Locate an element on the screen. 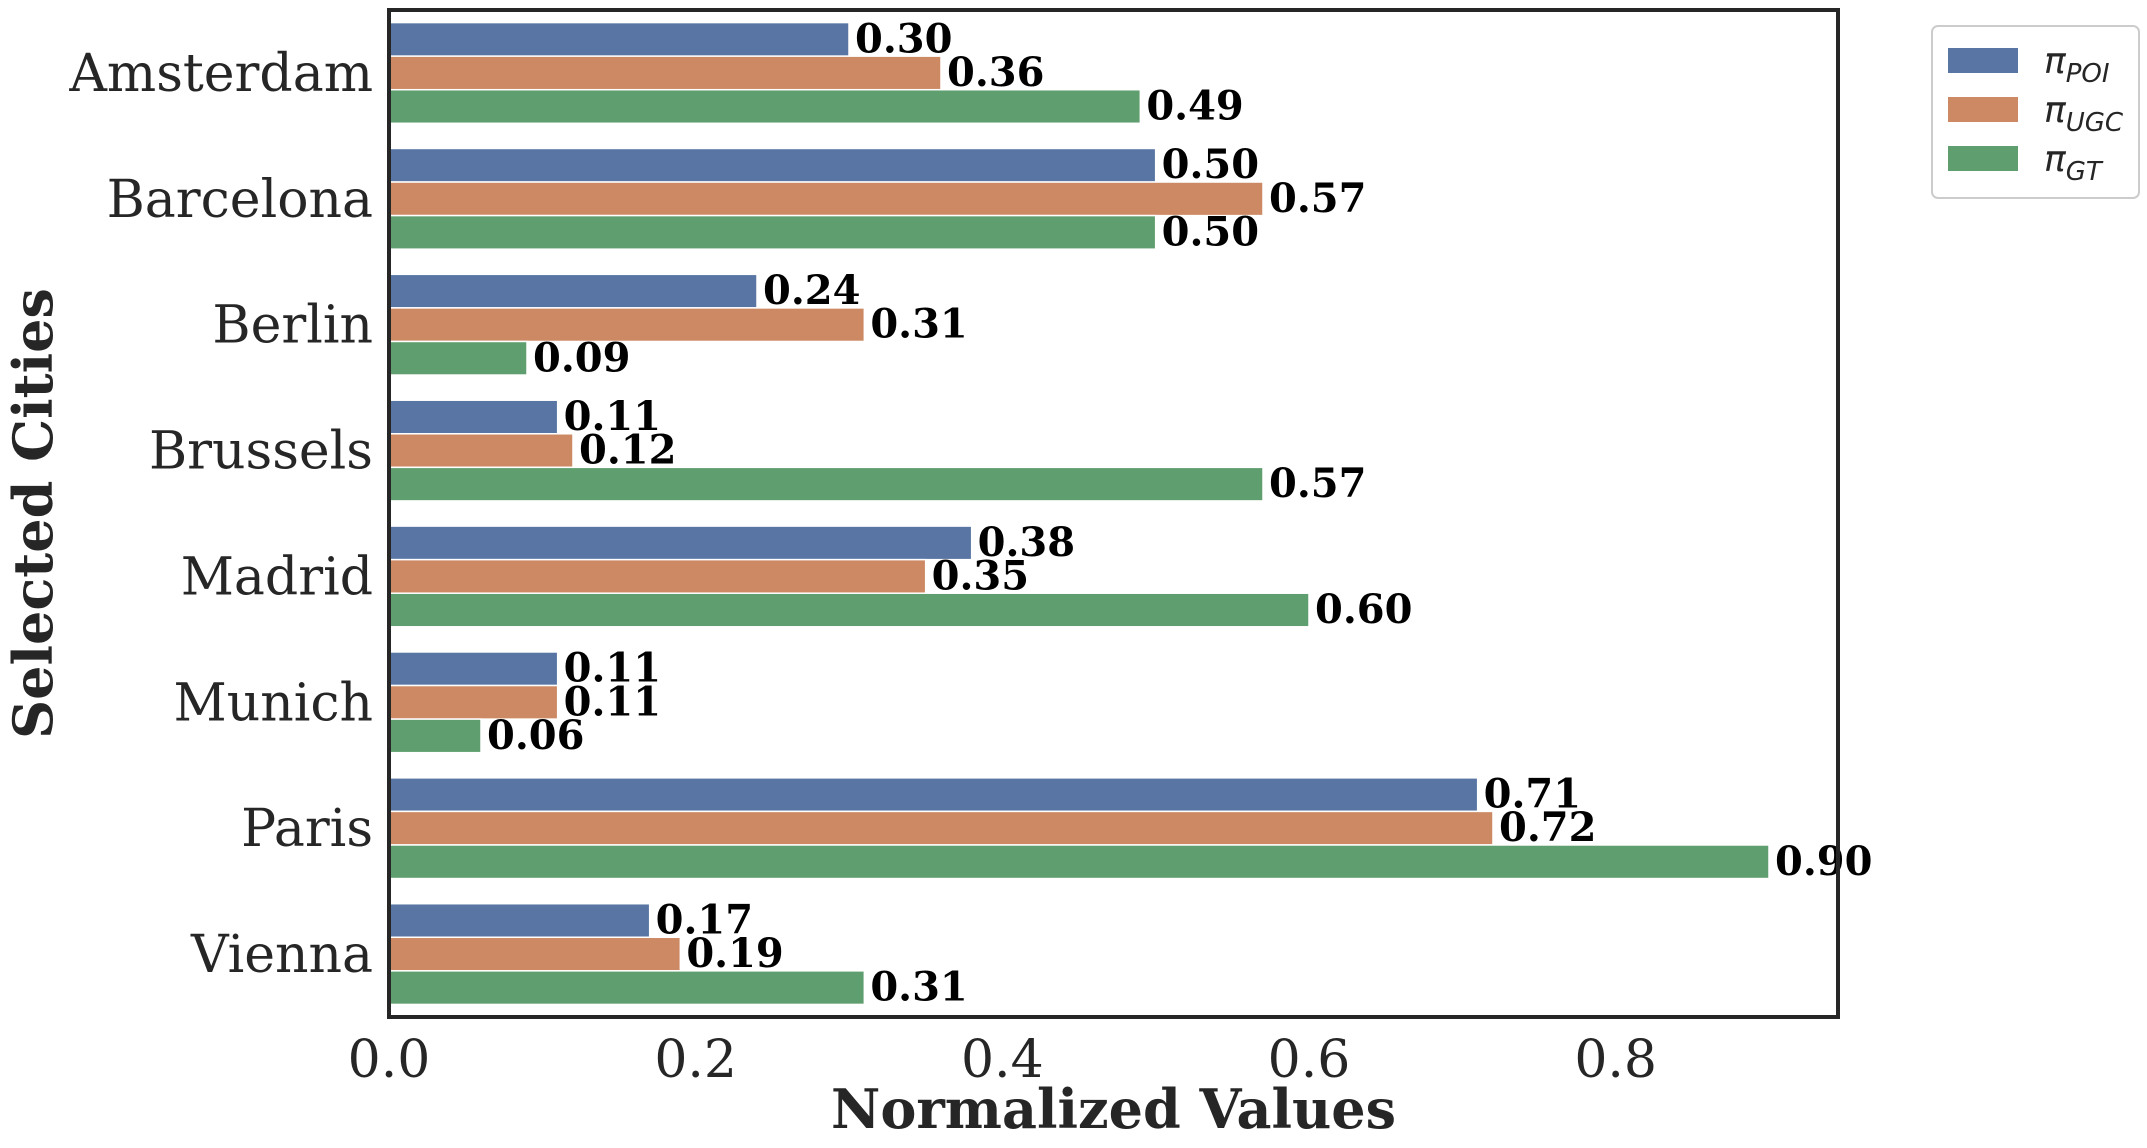  data-label-munich-poi: 0.11 is located at coordinates (612, 668).